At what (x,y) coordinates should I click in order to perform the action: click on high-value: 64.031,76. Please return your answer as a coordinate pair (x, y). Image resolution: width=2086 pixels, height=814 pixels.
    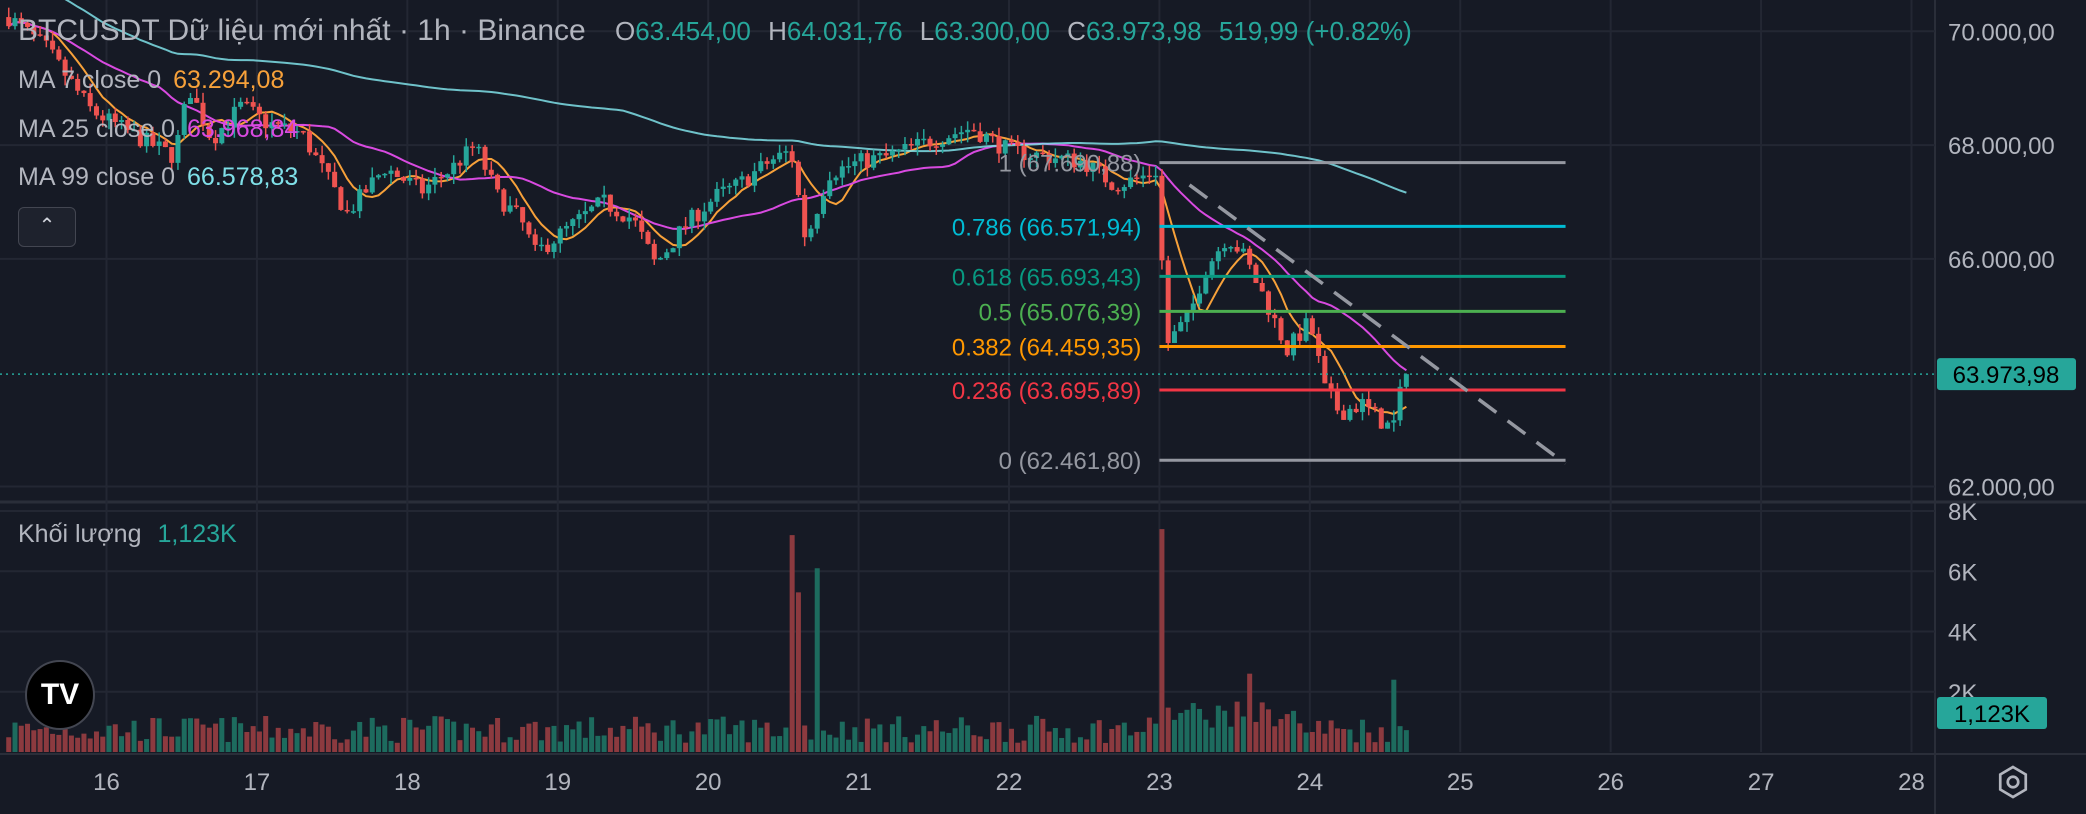
    Looking at the image, I should click on (844, 31).